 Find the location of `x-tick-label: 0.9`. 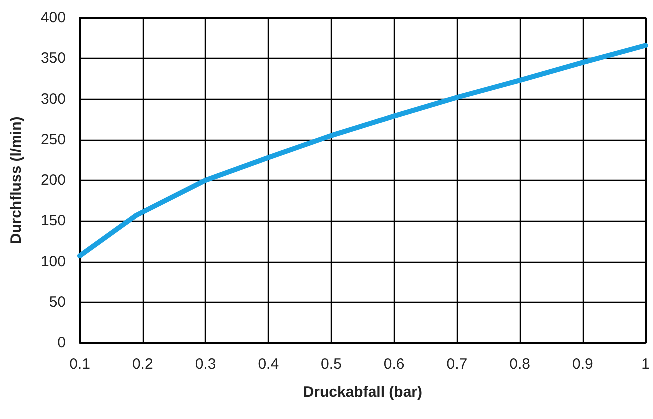

x-tick-label: 0.9 is located at coordinates (583, 364).